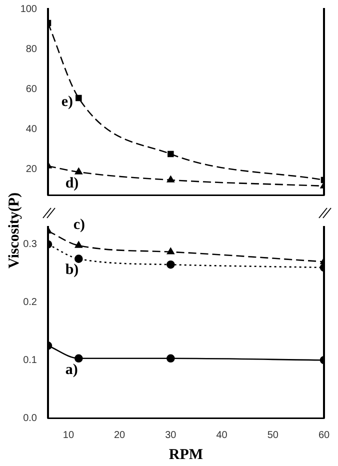  Describe the element at coordinates (29, 9) in the screenshot. I see `y-tick-label: 100` at that location.